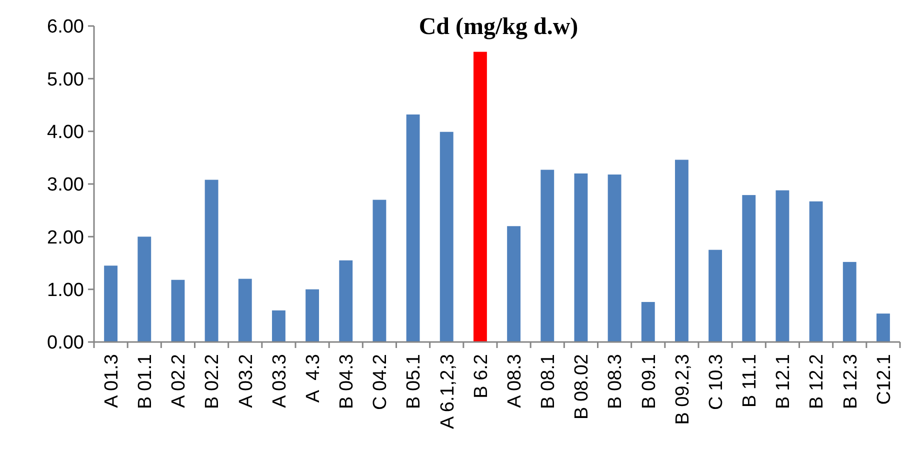  What do you see at coordinates (481, 376) in the screenshot?
I see `x-tick-label: B 6.2` at bounding box center [481, 376].